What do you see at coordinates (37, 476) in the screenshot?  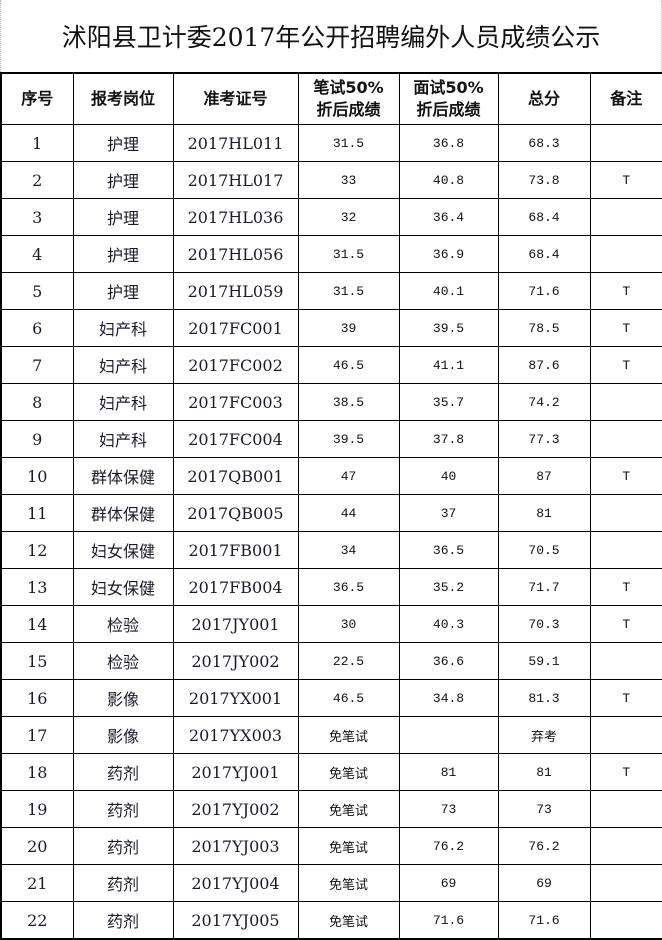 I see `cell-index: 10` at bounding box center [37, 476].